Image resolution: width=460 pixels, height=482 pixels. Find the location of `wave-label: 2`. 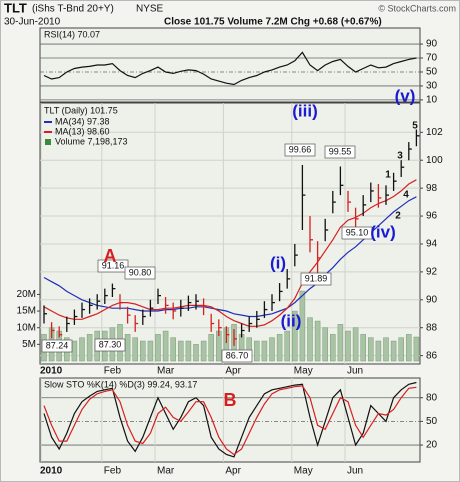

wave-label: 2 is located at coordinates (398, 216).